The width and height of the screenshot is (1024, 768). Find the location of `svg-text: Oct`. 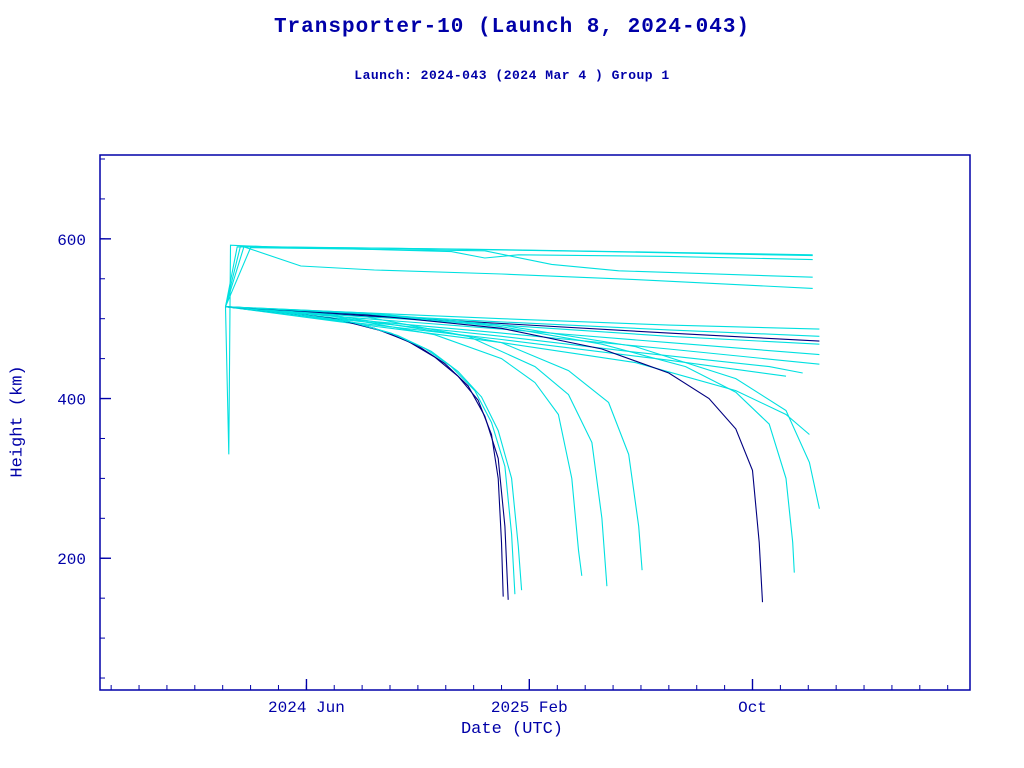

svg-text: Oct is located at coordinates (752, 708).